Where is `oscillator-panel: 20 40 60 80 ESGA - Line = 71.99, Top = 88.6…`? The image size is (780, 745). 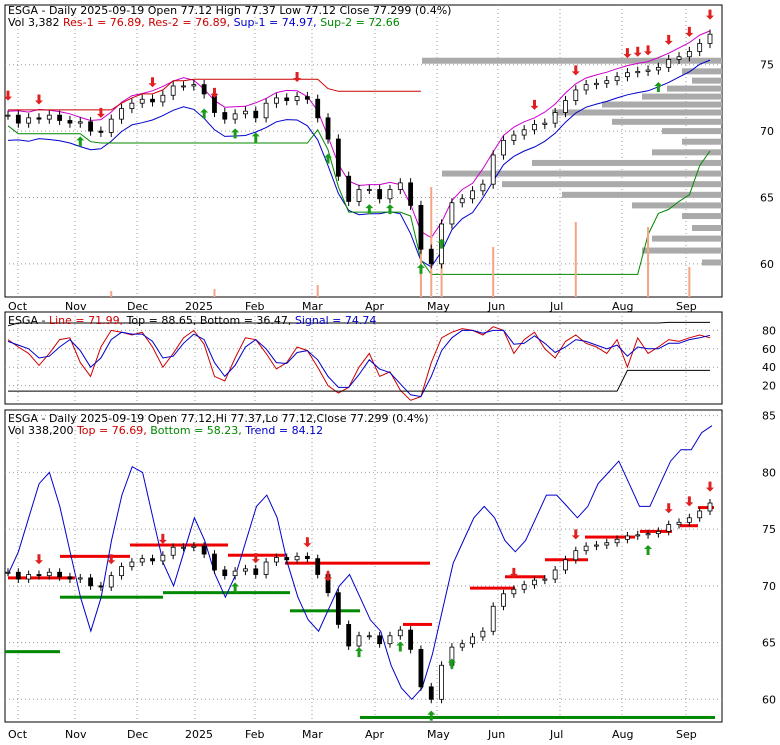 oscillator-panel: 20 40 60 80 ESGA - Line = 71.99, Top = 88.6… is located at coordinates (390, 358).